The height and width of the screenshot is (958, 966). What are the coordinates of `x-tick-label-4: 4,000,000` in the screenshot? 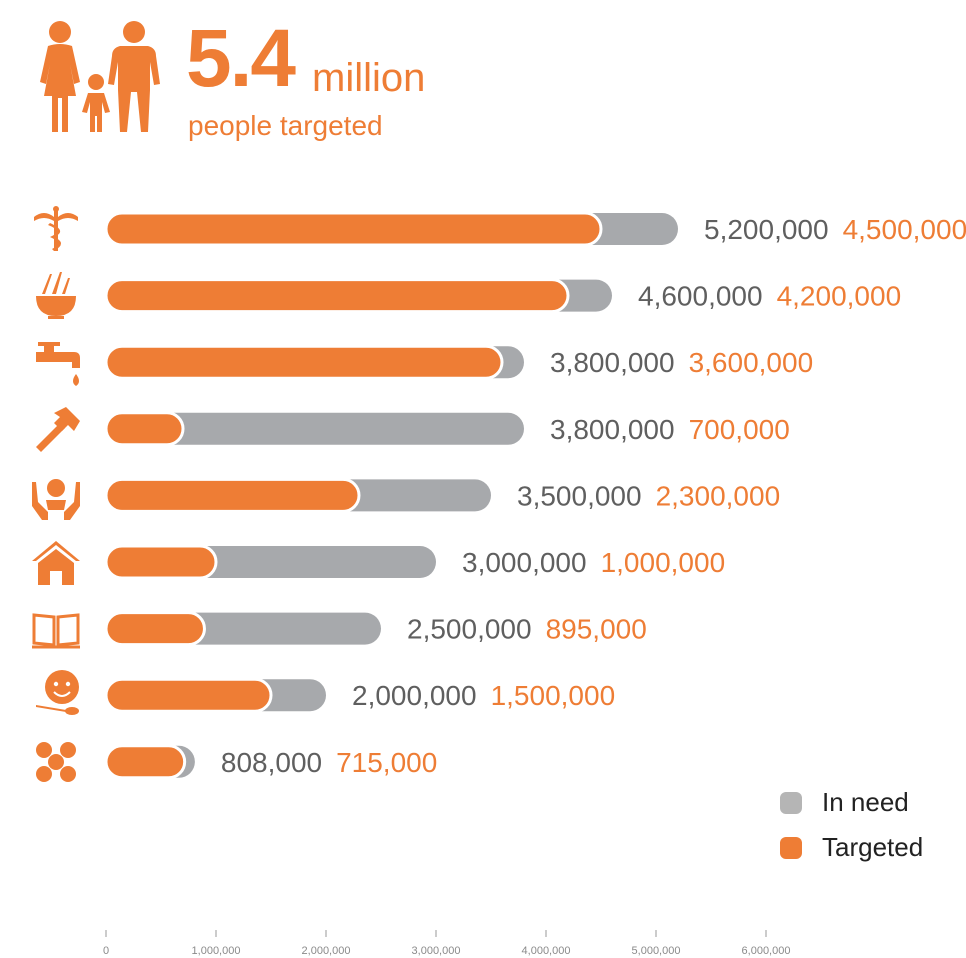 It's located at (546, 951).